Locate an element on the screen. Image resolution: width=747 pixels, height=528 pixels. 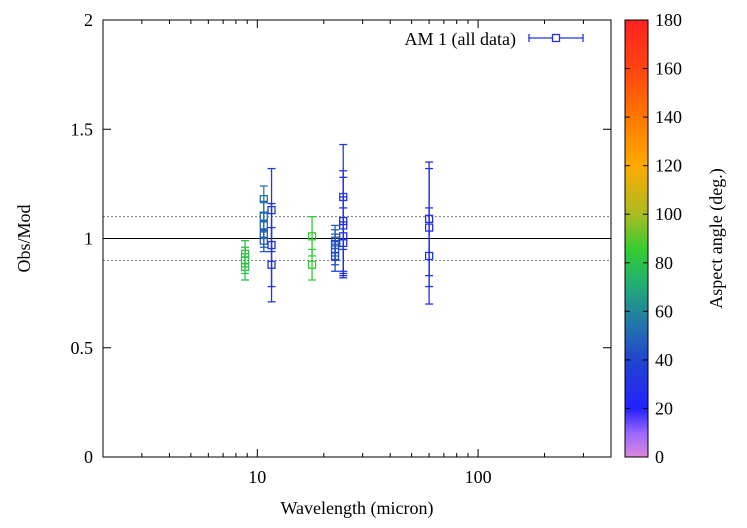
y-tick-label: 1.5 is located at coordinates (82, 129).